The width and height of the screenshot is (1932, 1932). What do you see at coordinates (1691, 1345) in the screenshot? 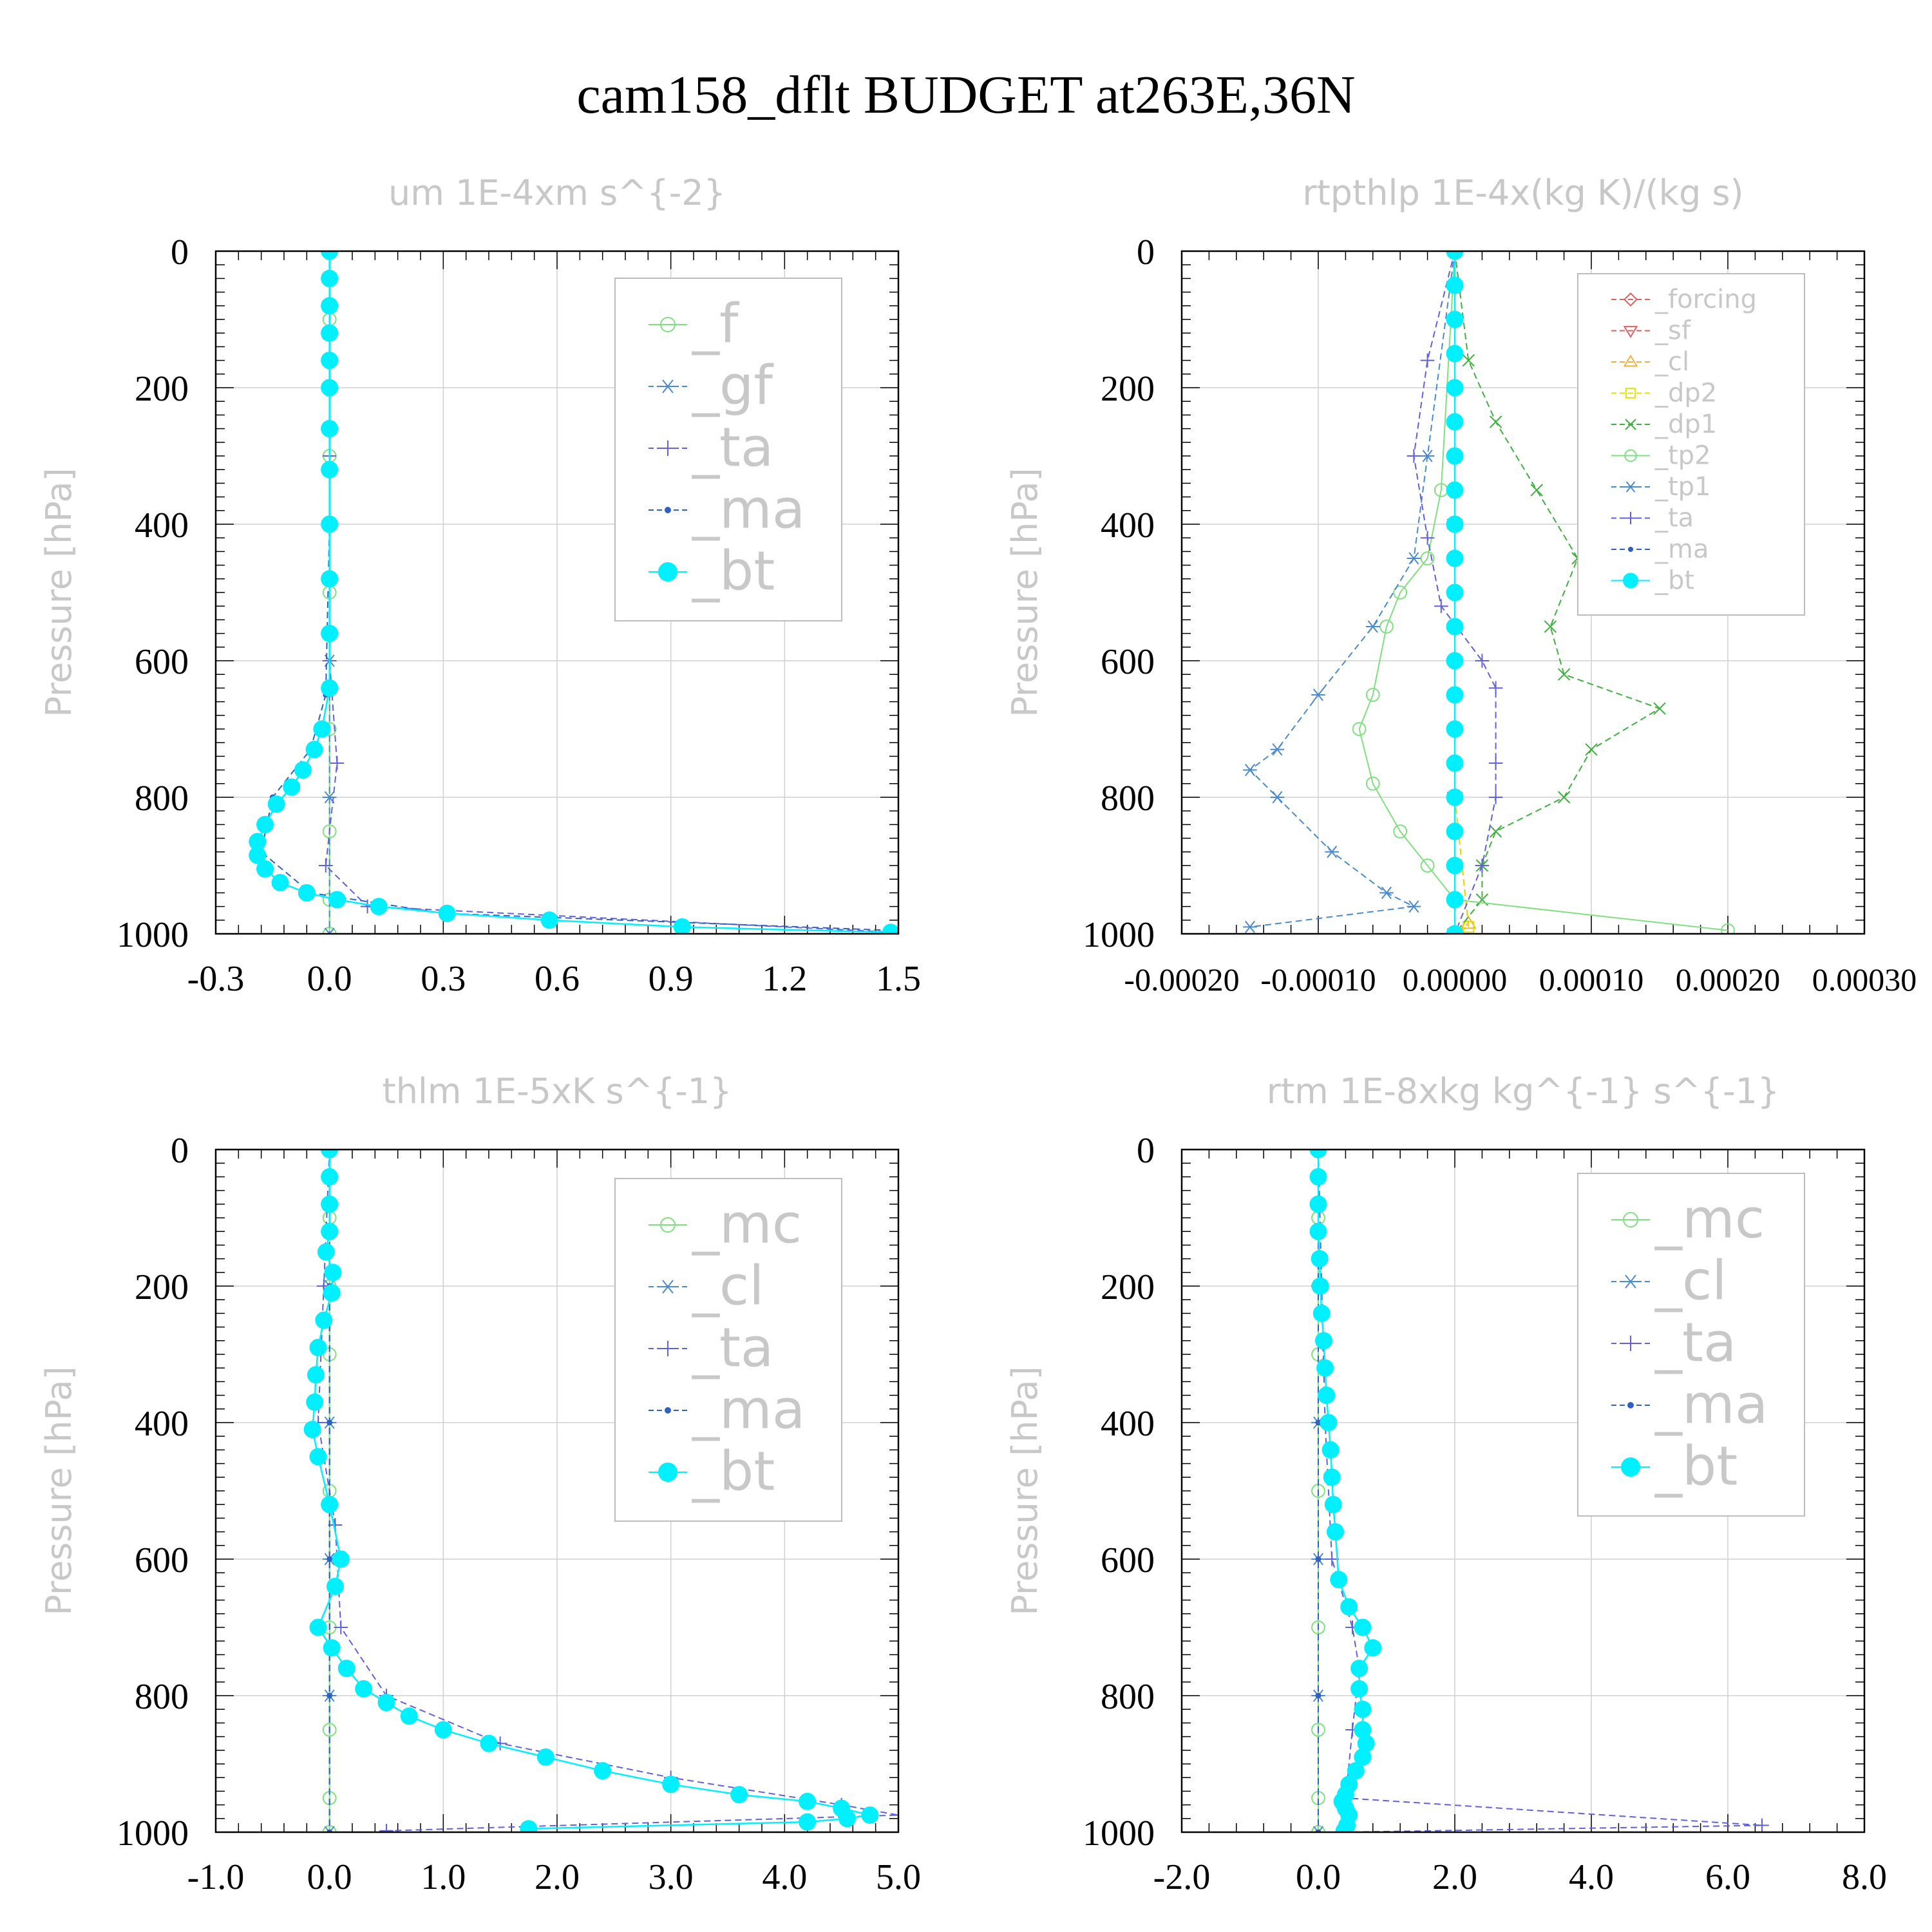
I see `legend-box` at bounding box center [1691, 1345].